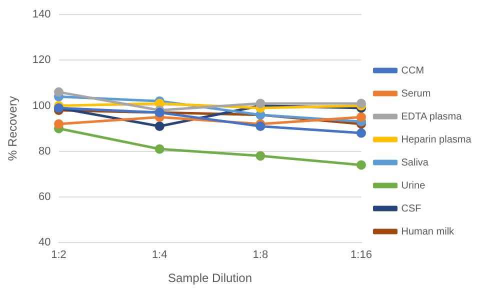  I want to click on y-tick-label: 140, so click(41, 14).